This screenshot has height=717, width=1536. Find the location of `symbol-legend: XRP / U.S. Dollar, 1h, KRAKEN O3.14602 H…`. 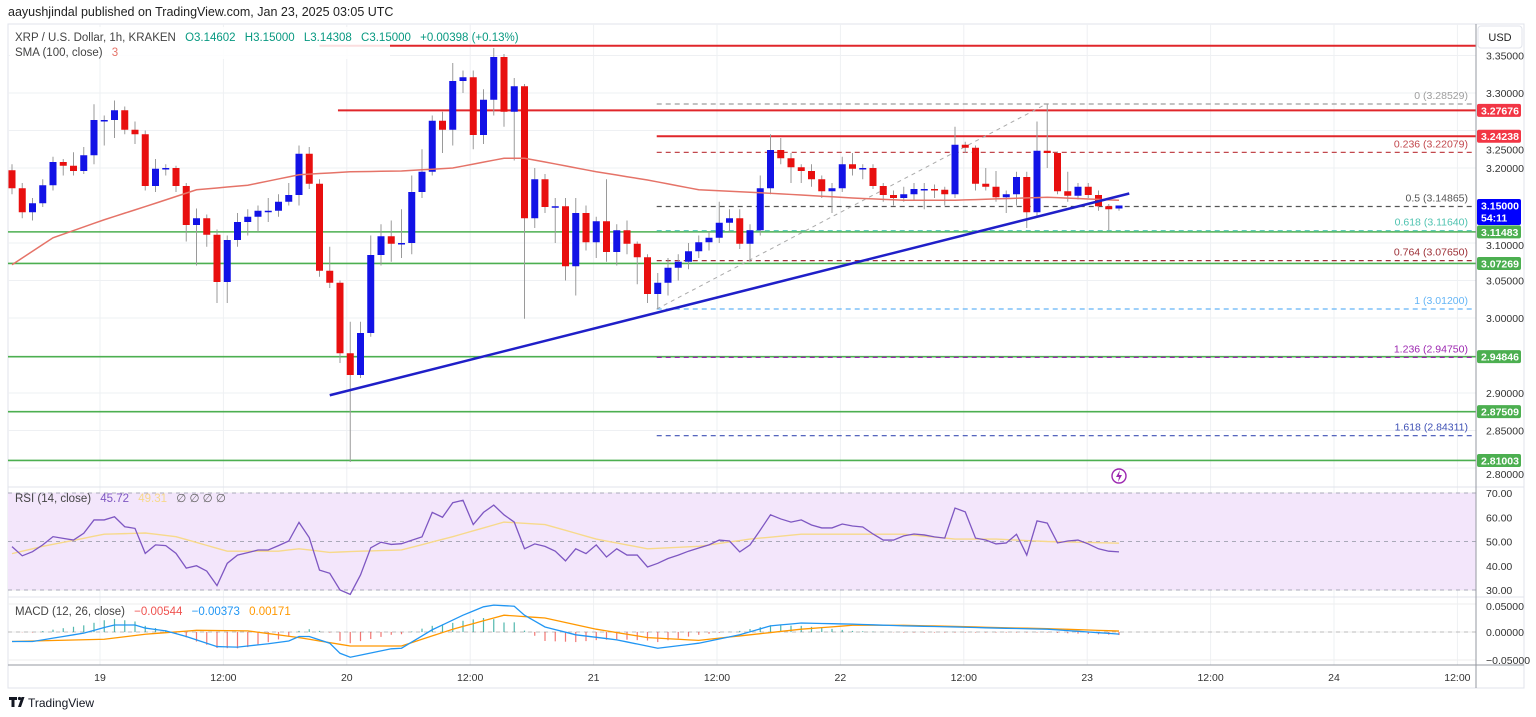

symbol-legend: XRP / U.S. Dollar, 1h, KRAKEN O3.14602 H… is located at coordinates (267, 38).